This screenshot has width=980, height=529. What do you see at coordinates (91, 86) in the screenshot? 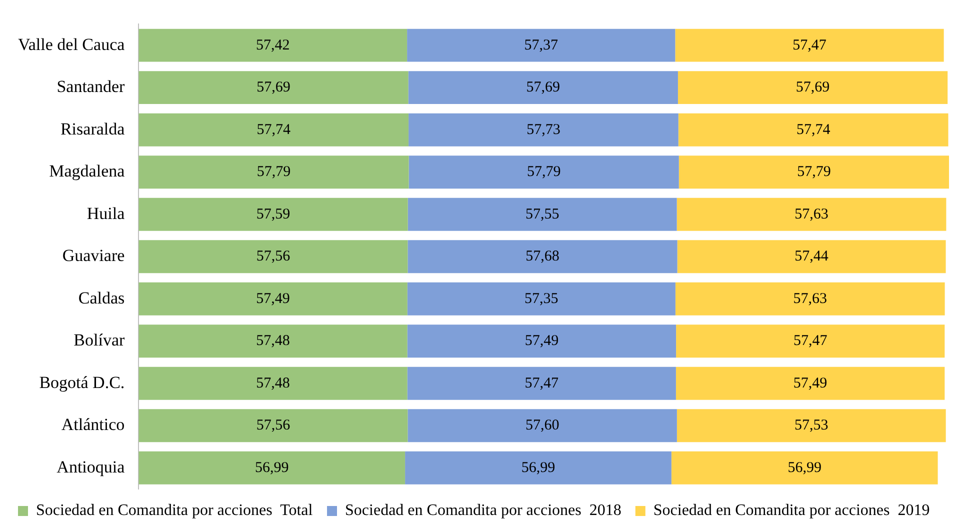
I see `y-tick-label: Santander` at bounding box center [91, 86].